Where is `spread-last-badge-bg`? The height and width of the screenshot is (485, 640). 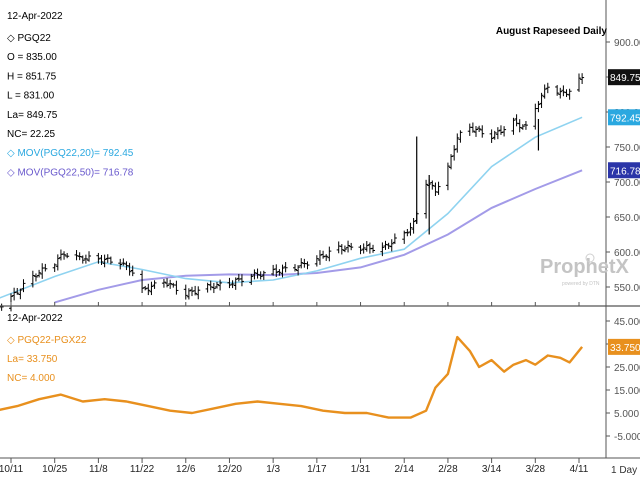 spread-last-badge-bg is located at coordinates (624, 346).